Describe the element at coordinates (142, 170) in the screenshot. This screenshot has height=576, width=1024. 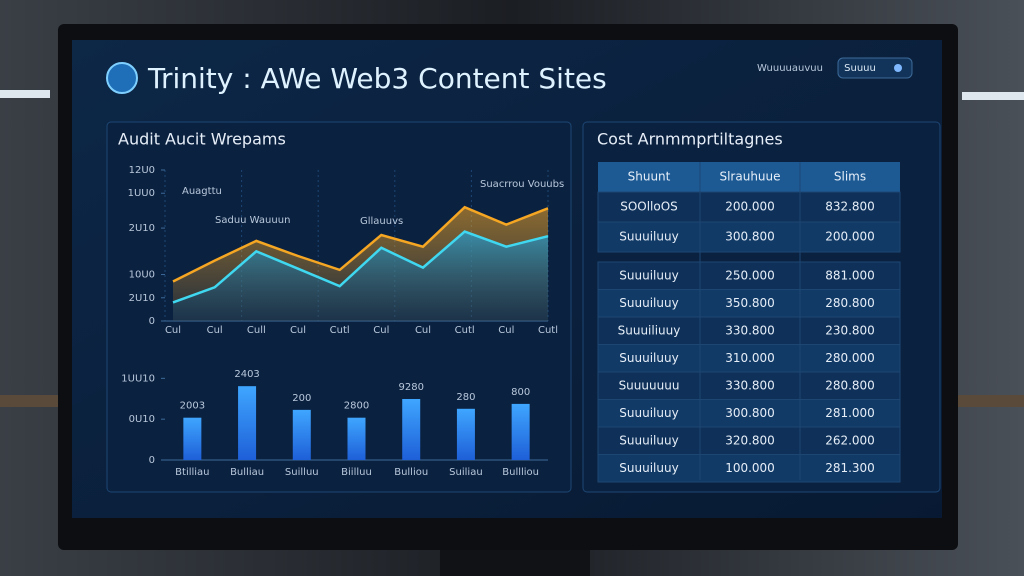
I see `y-tick-label: 12U0` at that location.